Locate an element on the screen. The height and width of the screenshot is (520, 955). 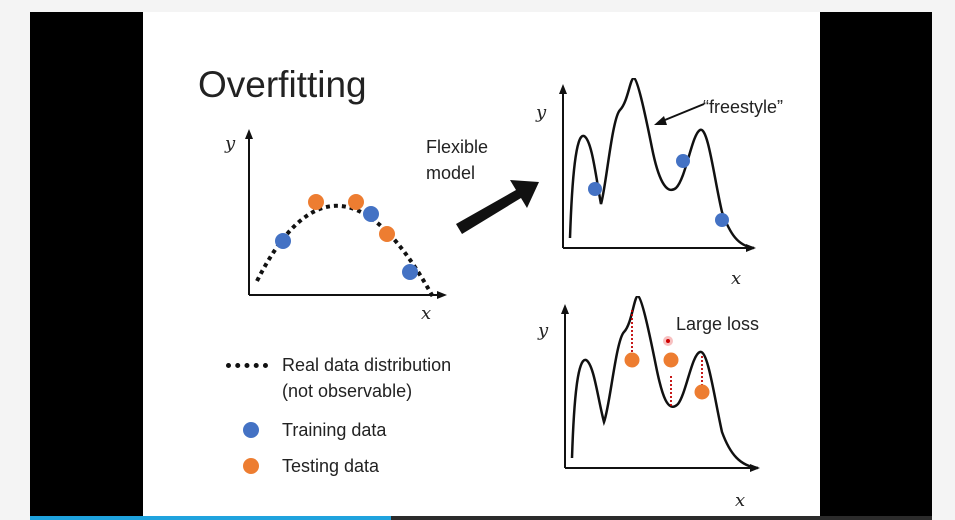
legend-testing-label: Testing data is located at coordinates (331, 466).